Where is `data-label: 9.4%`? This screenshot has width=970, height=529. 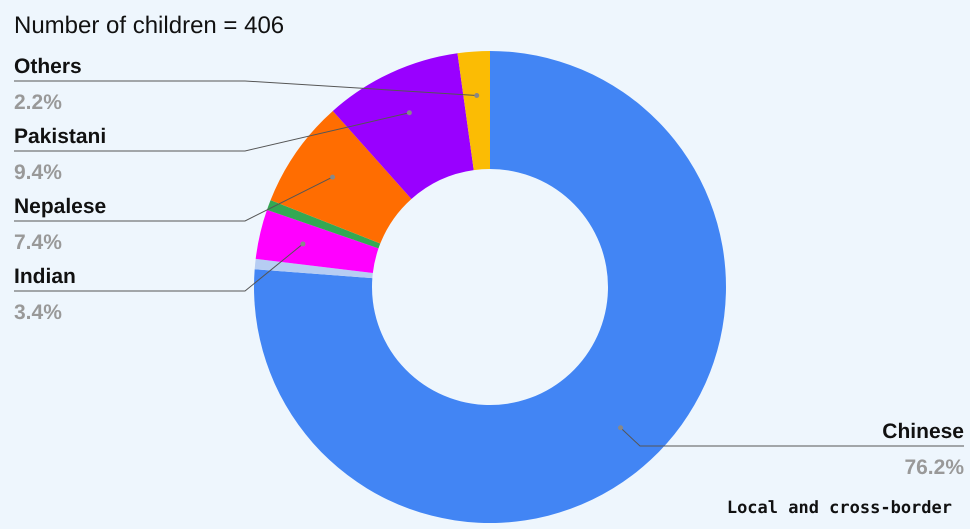 data-label: 9.4% is located at coordinates (38, 172).